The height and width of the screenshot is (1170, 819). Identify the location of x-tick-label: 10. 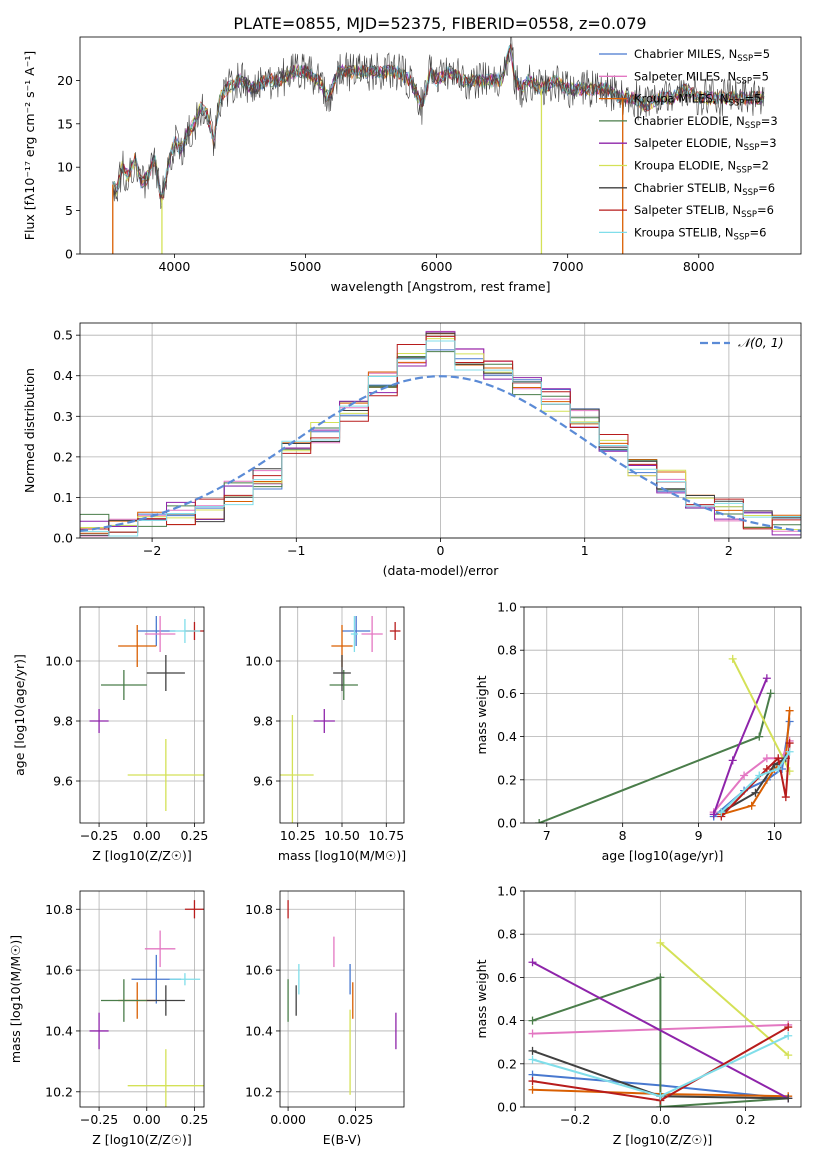
(774, 835).